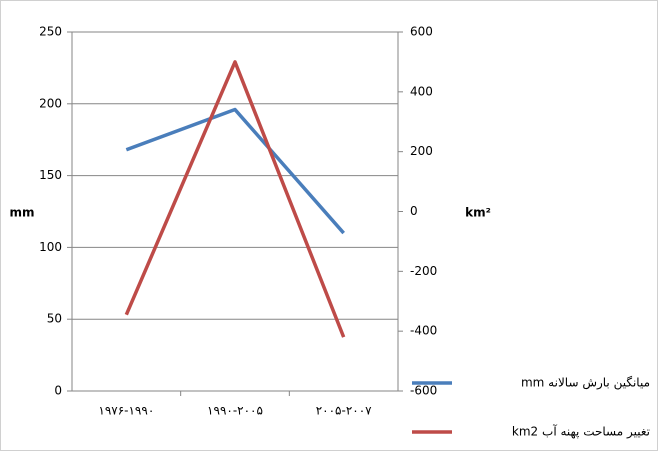  I want to click on legend-label: تغییر مساحت پهنه آب km2, so click(581, 432).